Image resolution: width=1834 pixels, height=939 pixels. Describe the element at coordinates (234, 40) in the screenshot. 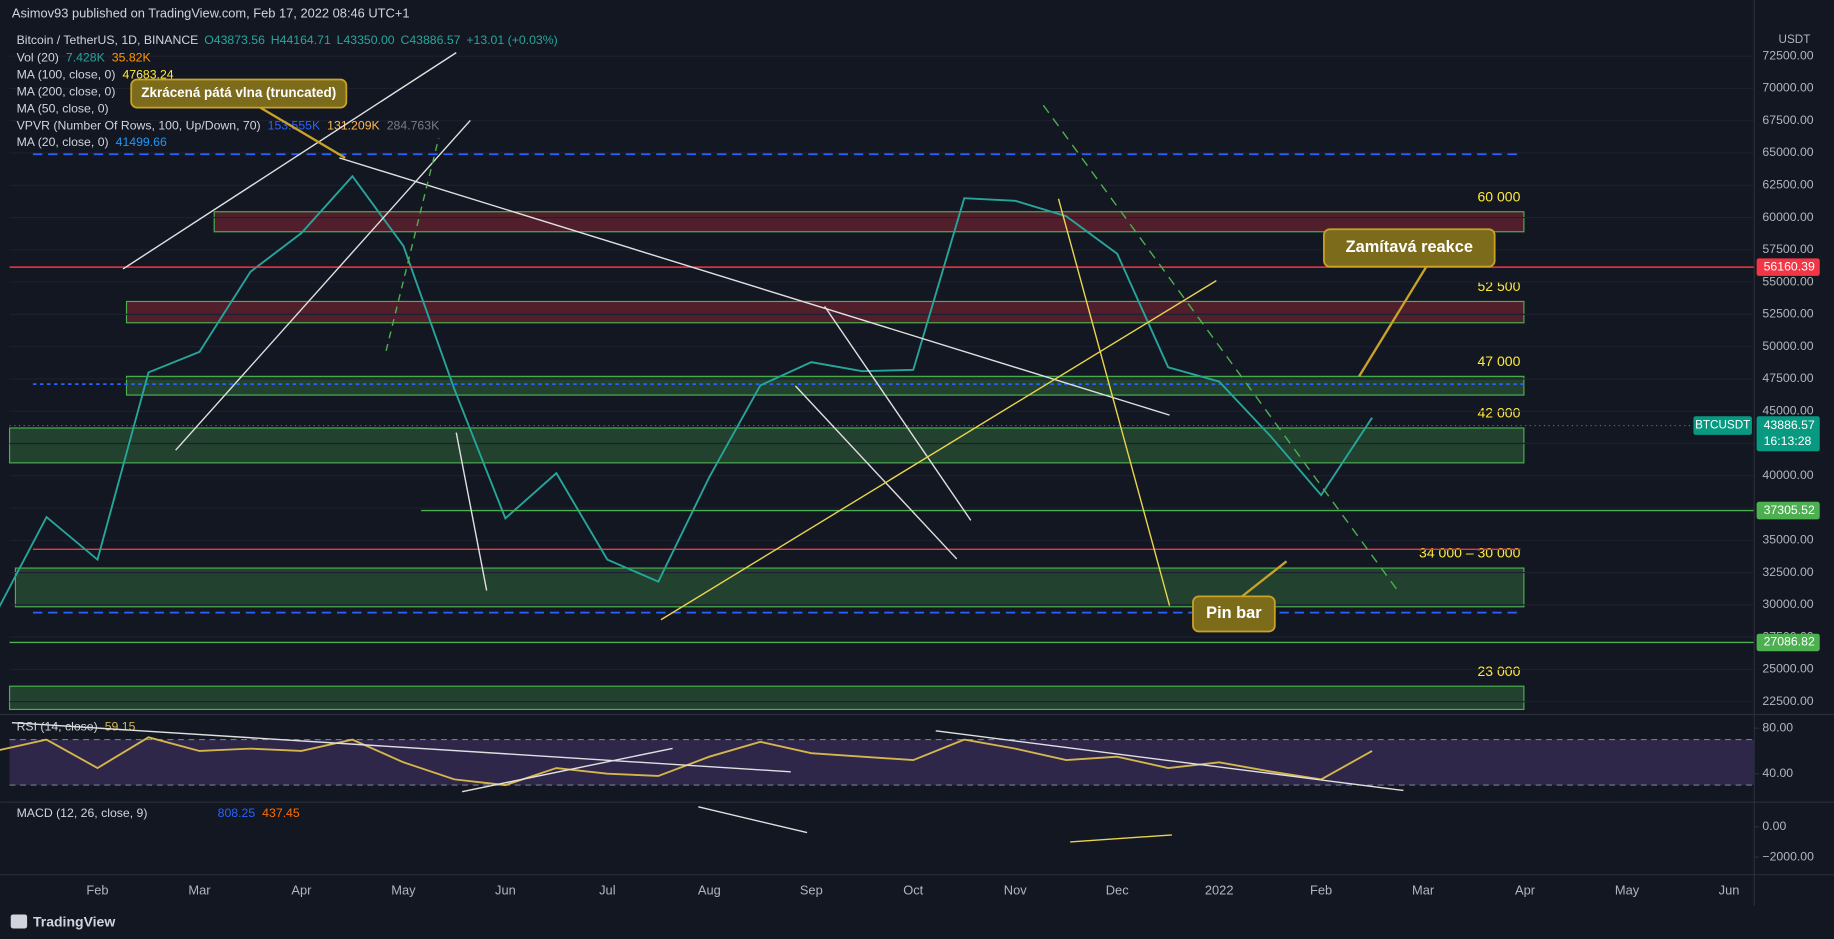

I see `ohlc: O43873.56` at that location.